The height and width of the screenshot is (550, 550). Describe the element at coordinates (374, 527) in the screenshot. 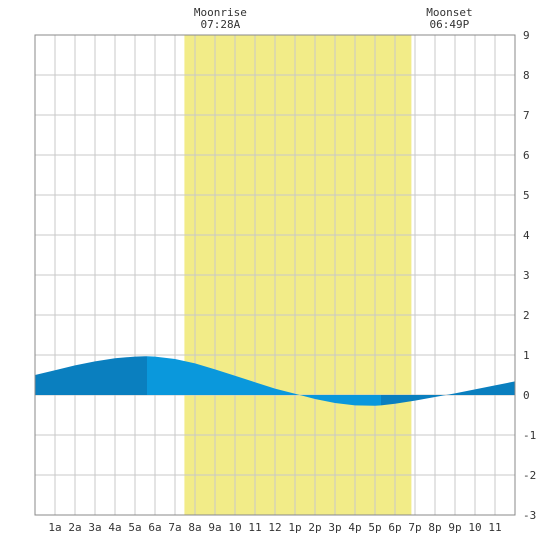

I see `x-tick-label: 5p` at that location.